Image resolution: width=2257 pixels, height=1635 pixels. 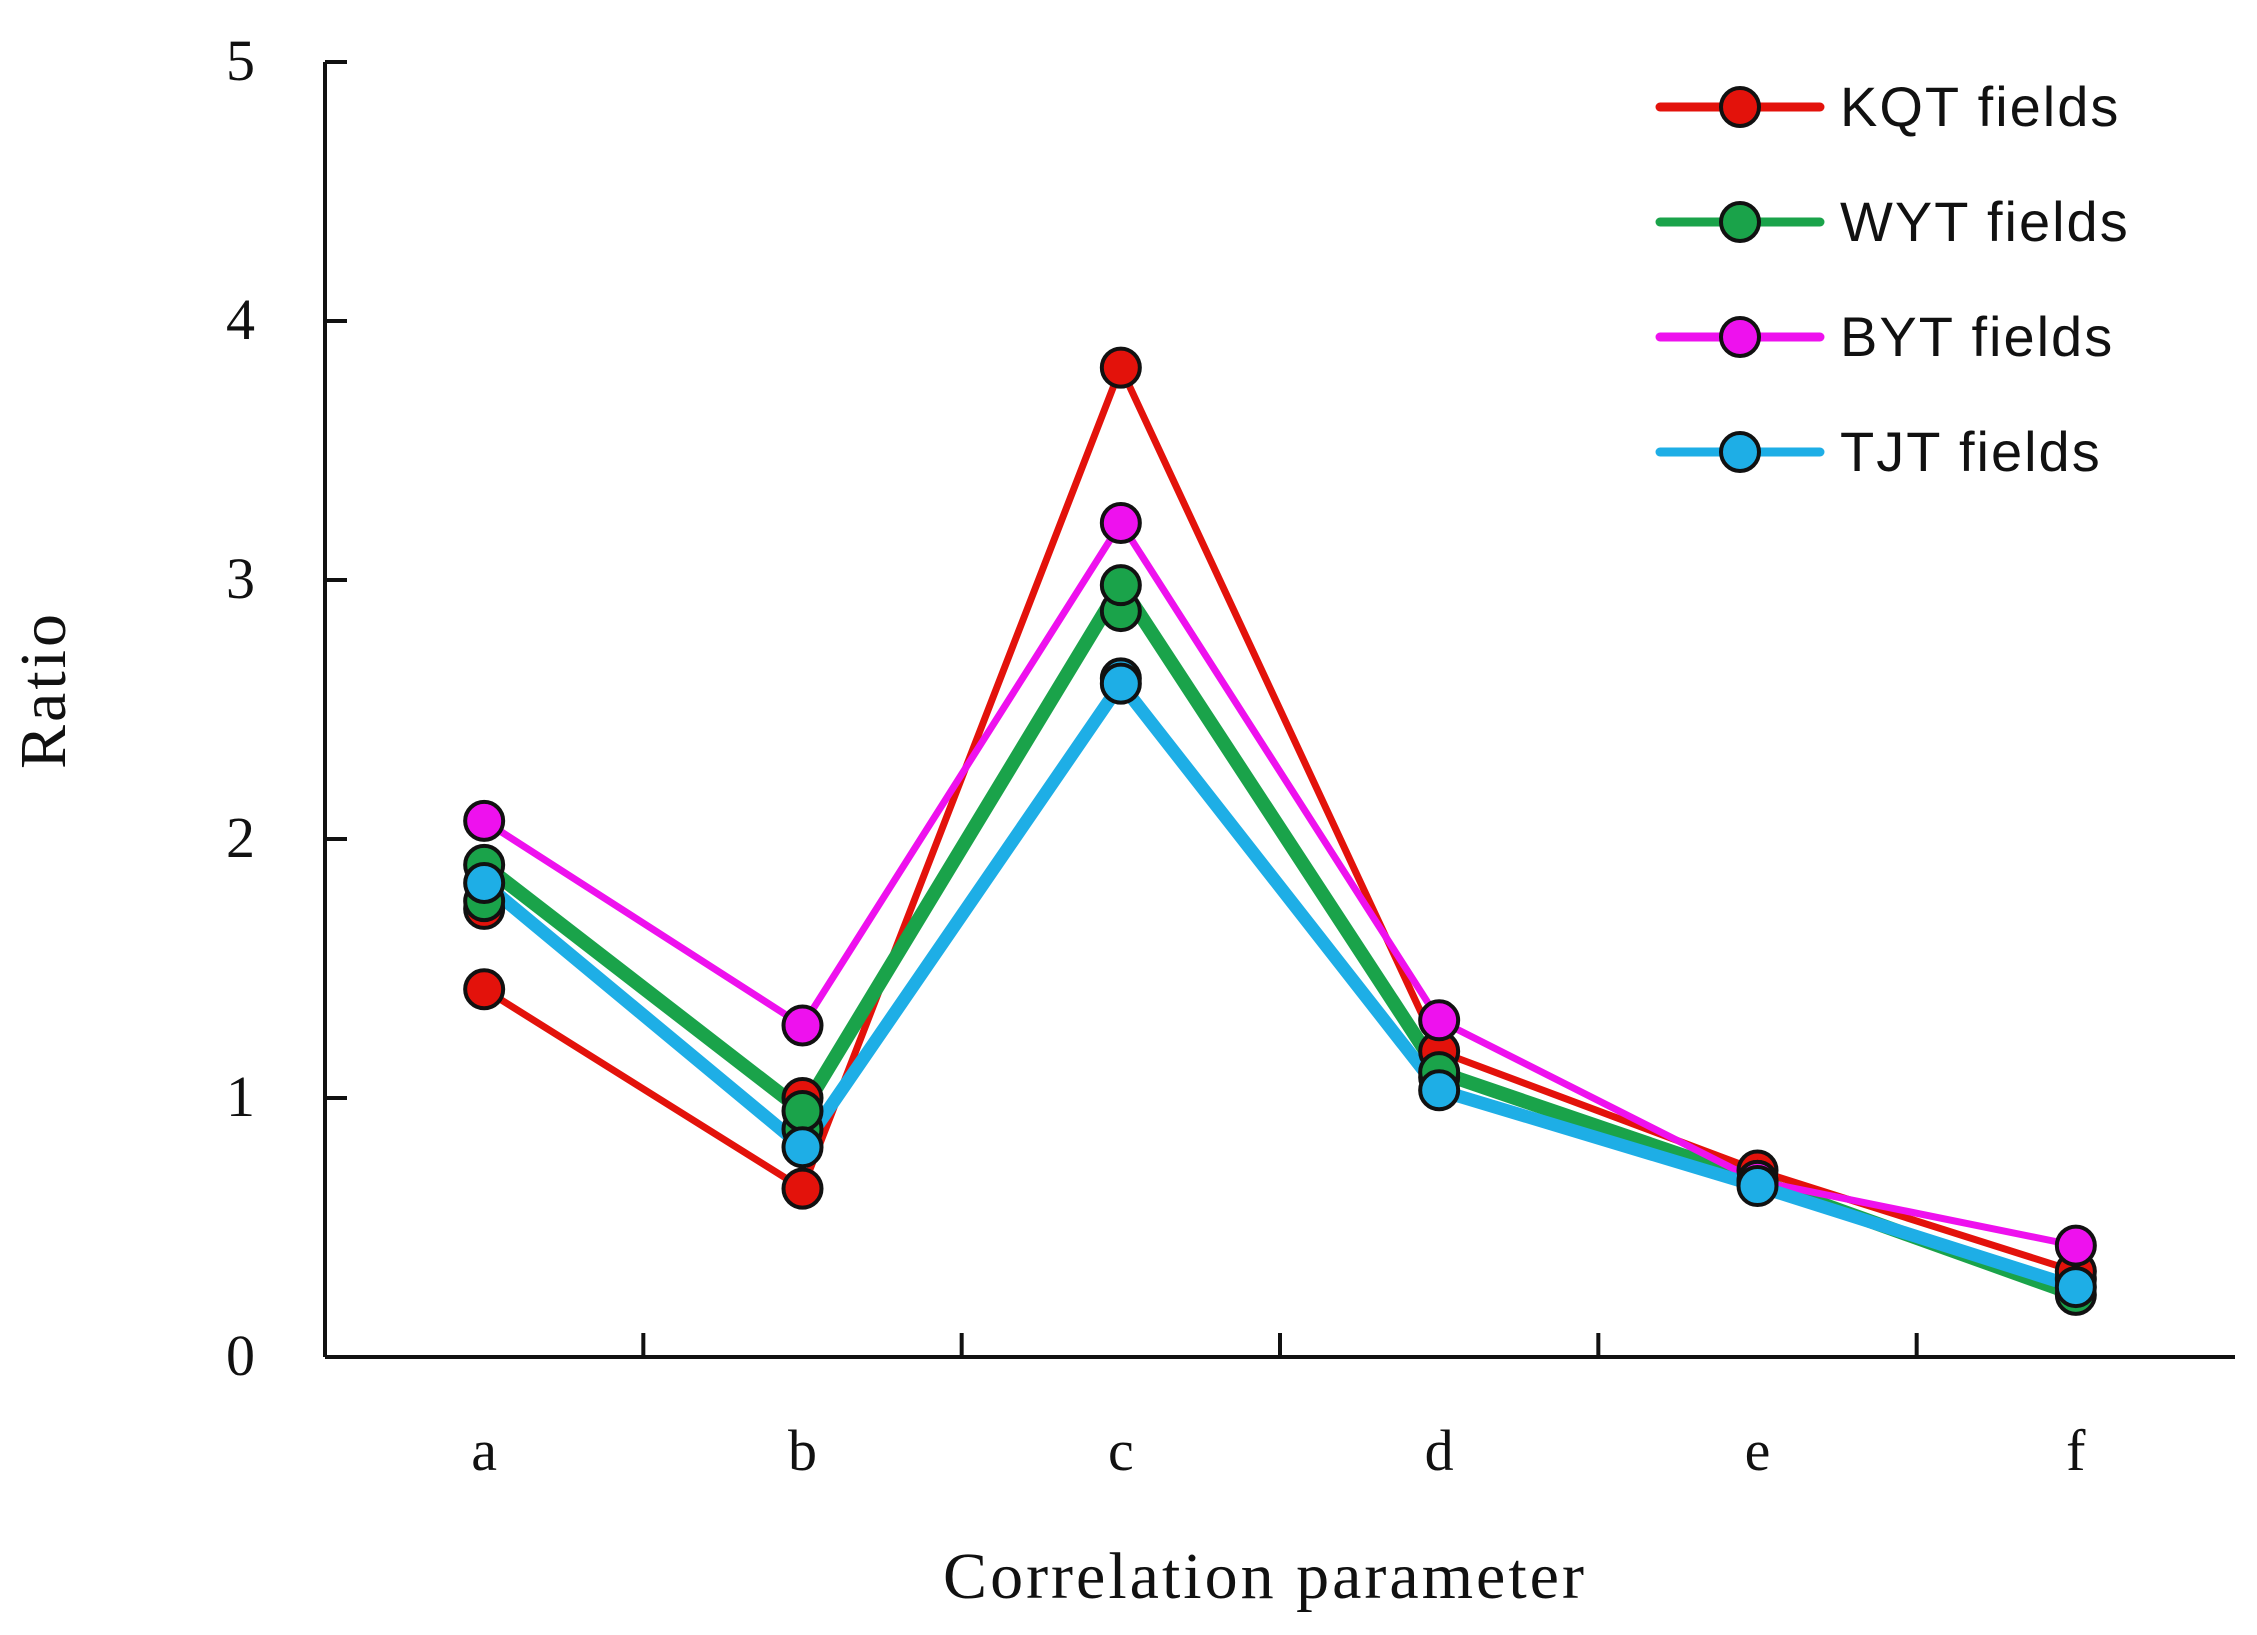 I want to click on series-2-point-c, so click(x=1120, y=585).